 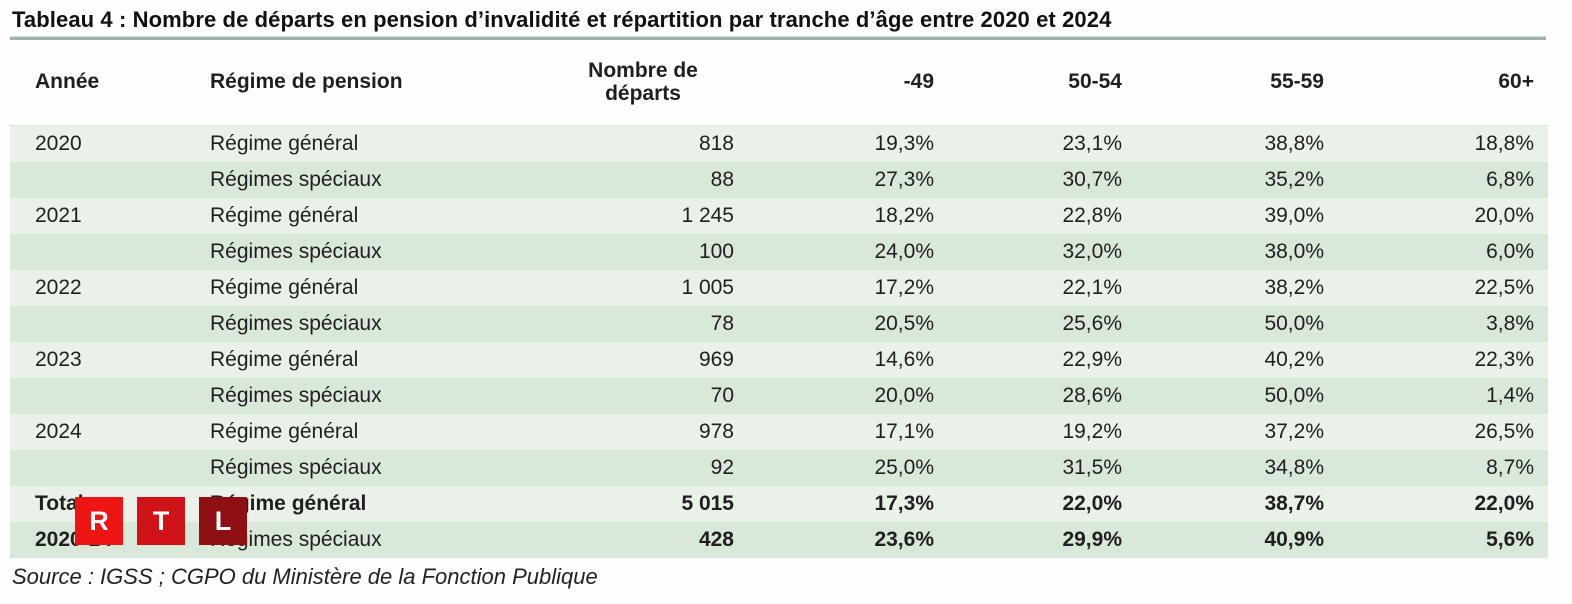 What do you see at coordinates (1092, 395) in the screenshot?
I see `cell-pct-50-54: 28,6%` at bounding box center [1092, 395].